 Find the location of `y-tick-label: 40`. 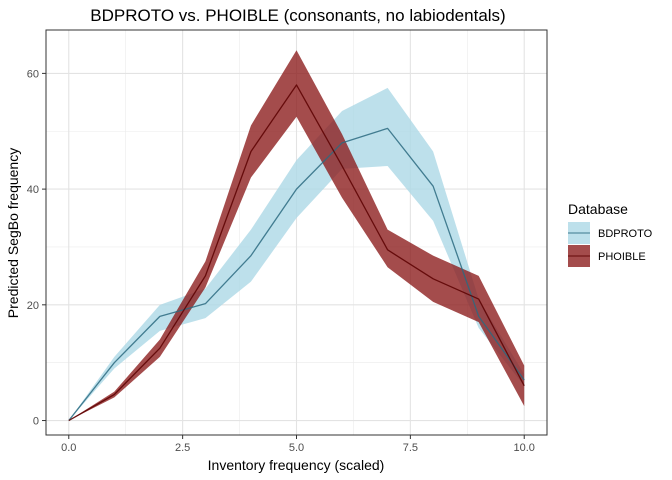

y-tick-label: 40 is located at coordinates (33, 190).